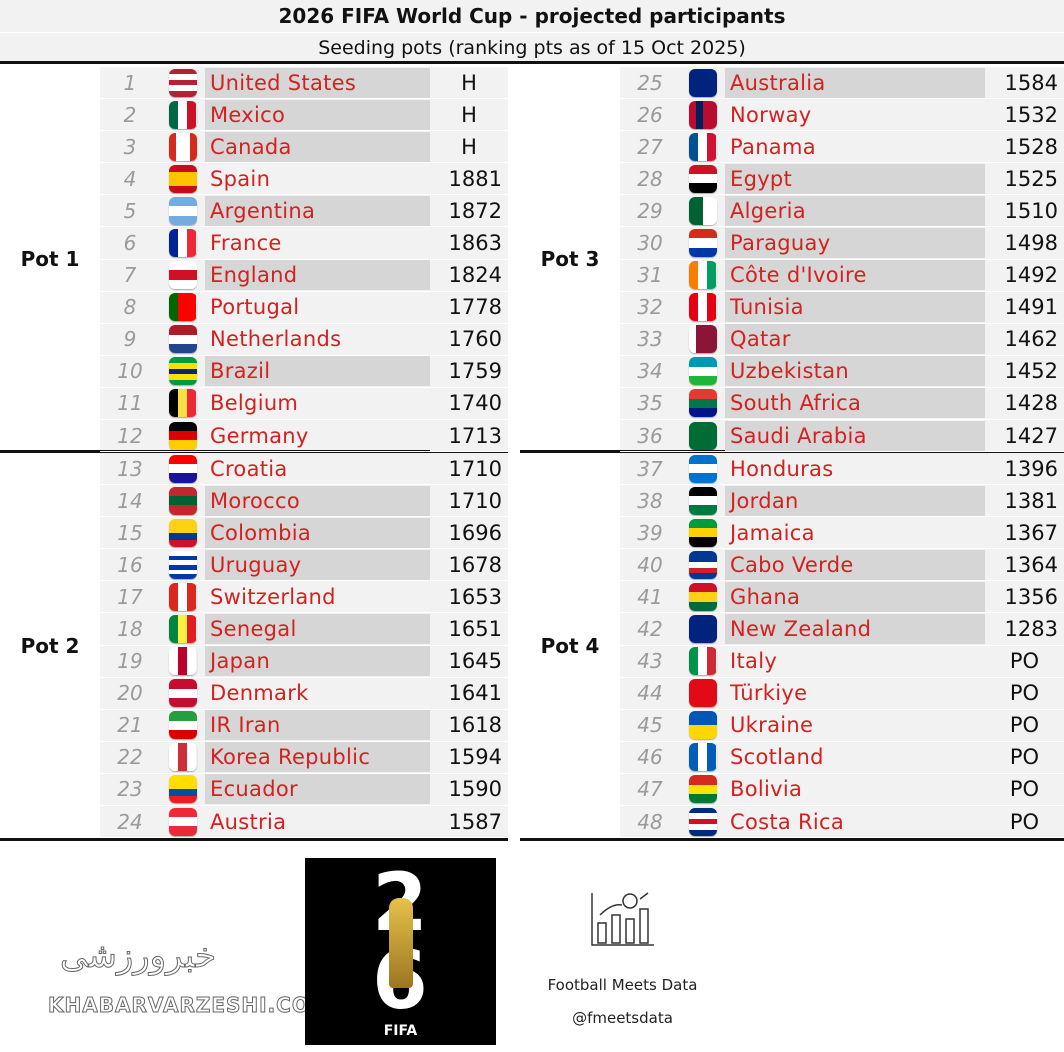 Image resolution: width=1064 pixels, height=1052 pixels. What do you see at coordinates (771, 114) in the screenshot?
I see `country-name: Norway` at bounding box center [771, 114].